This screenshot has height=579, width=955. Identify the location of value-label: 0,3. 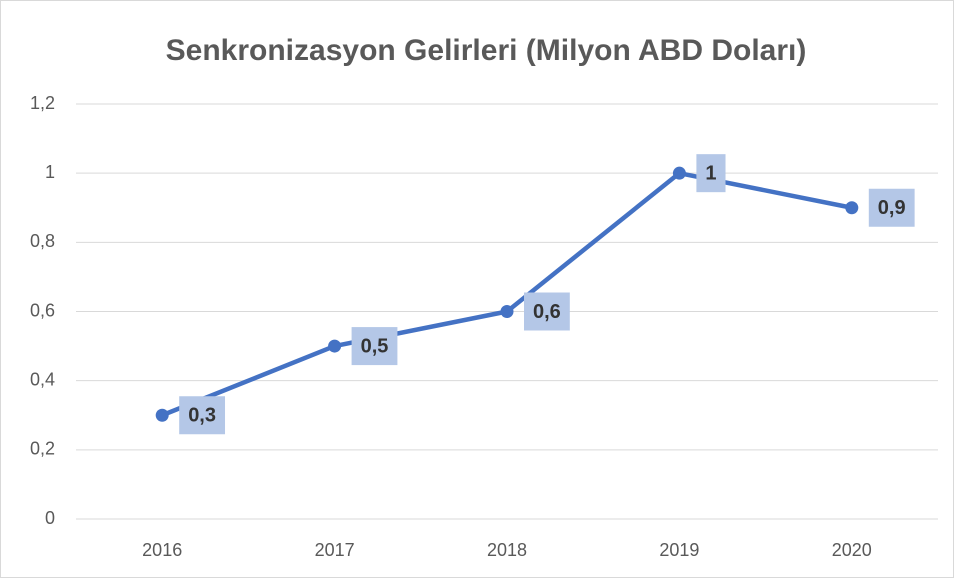
(202, 416).